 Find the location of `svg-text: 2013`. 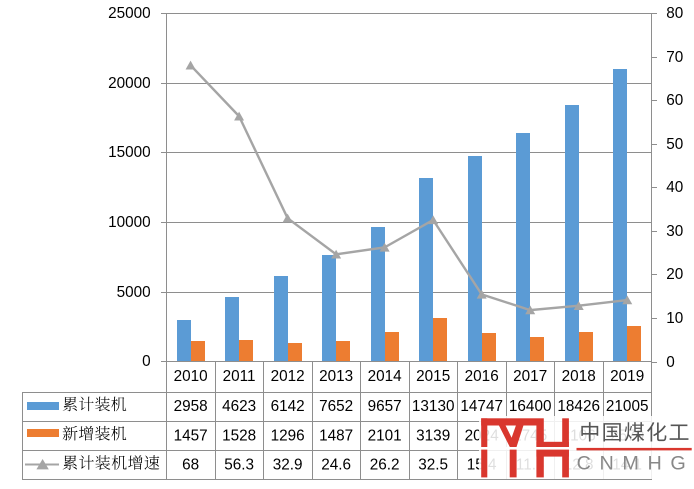

svg-text: 2013 is located at coordinates (336, 376).